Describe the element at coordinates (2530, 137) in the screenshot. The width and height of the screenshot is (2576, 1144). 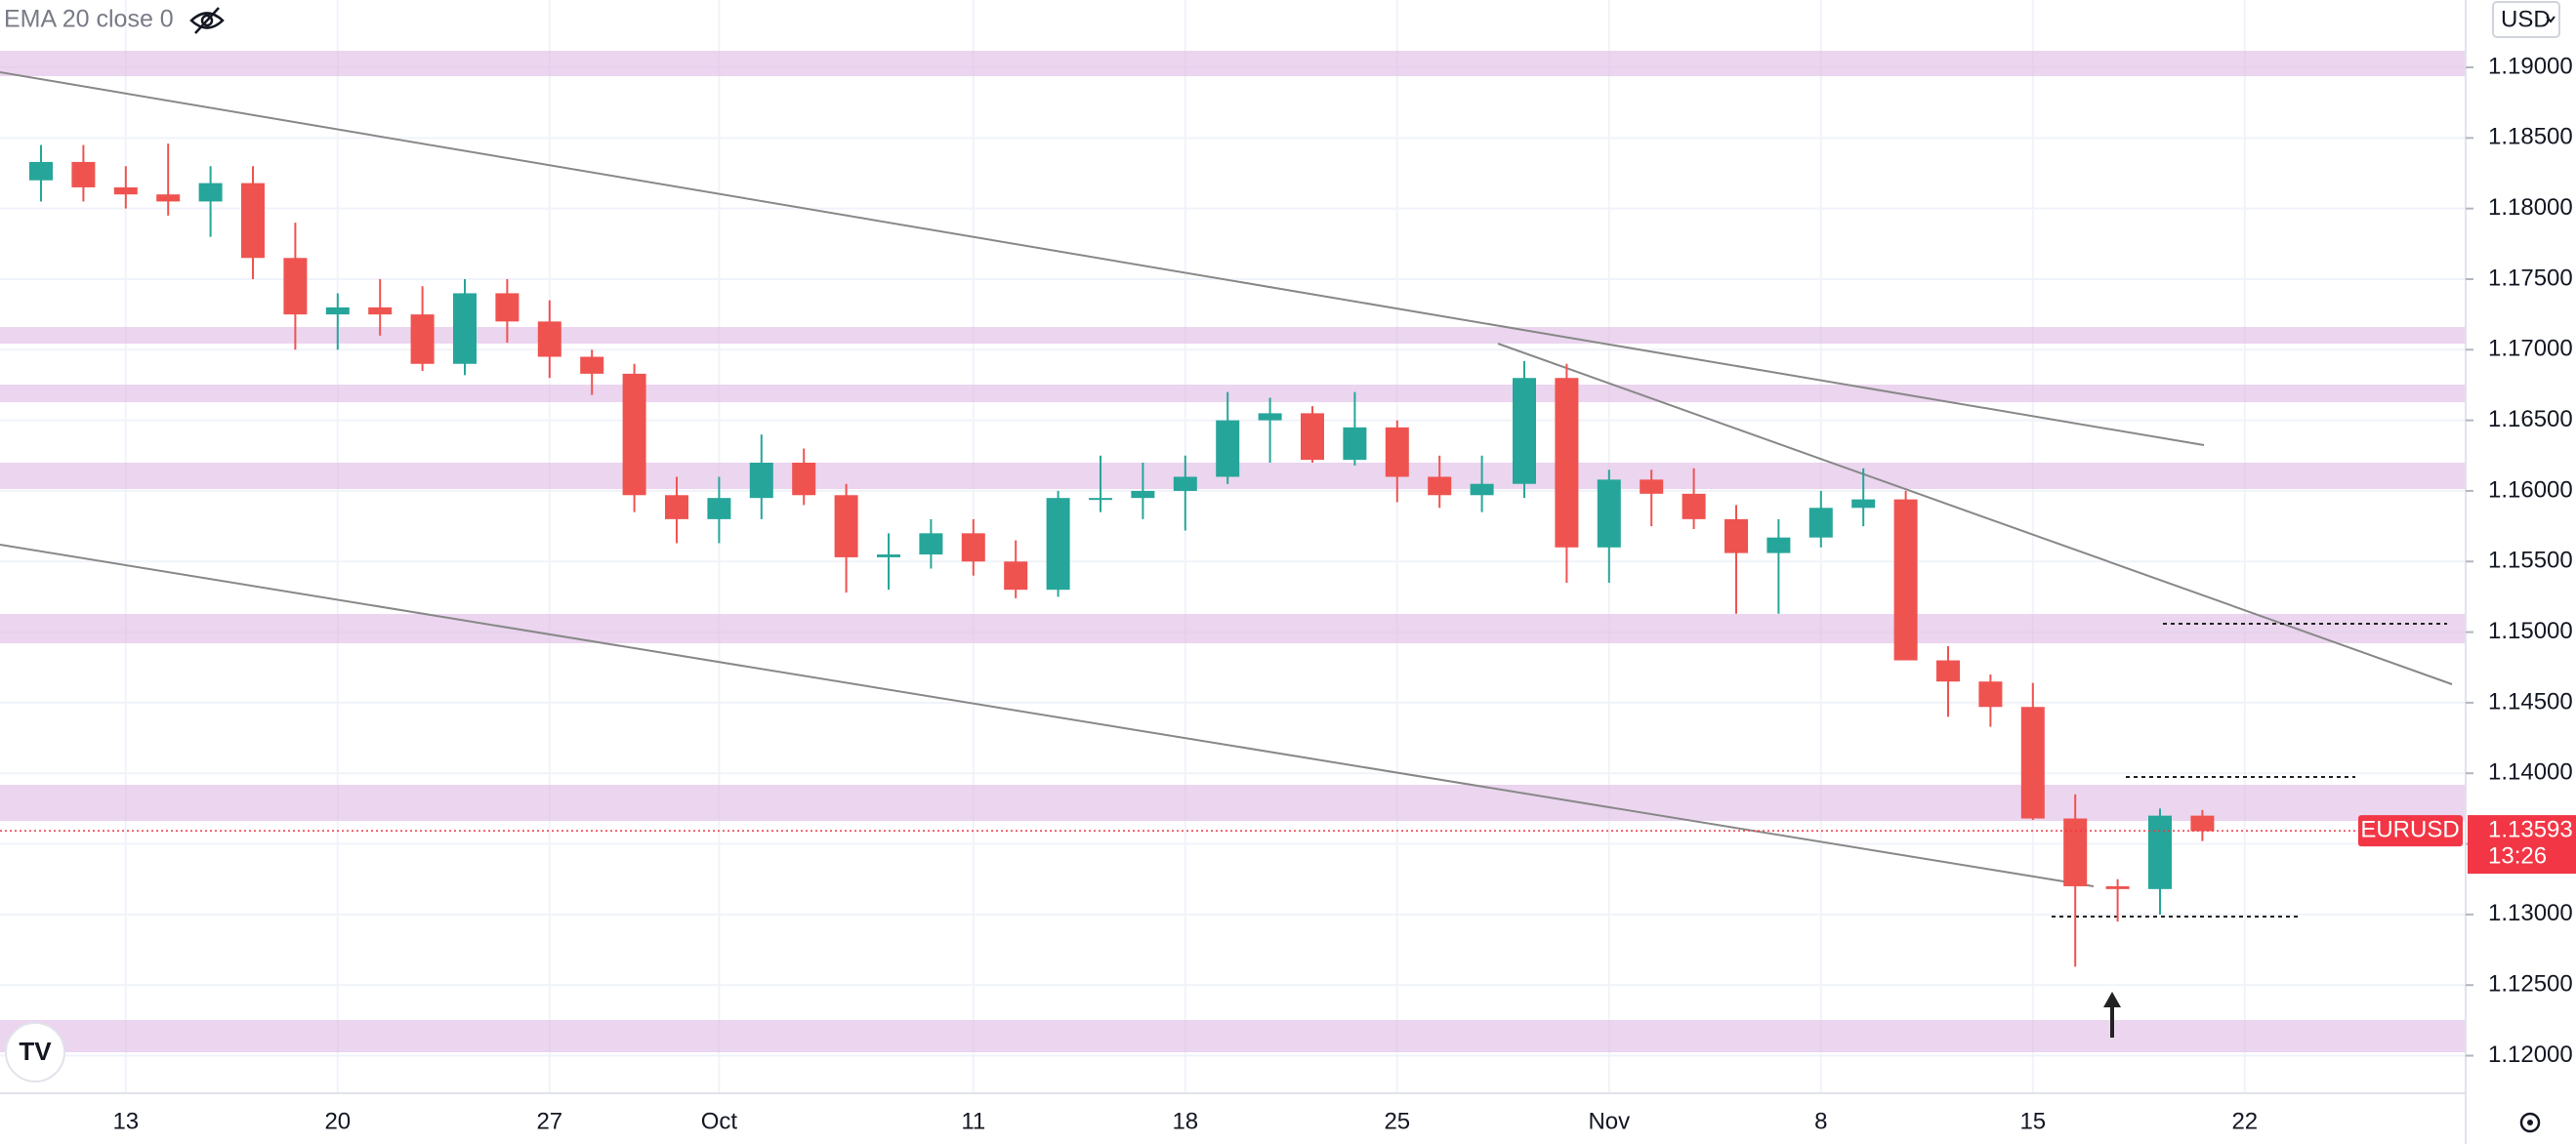
I see `y-tick-label: 1.18500` at that location.